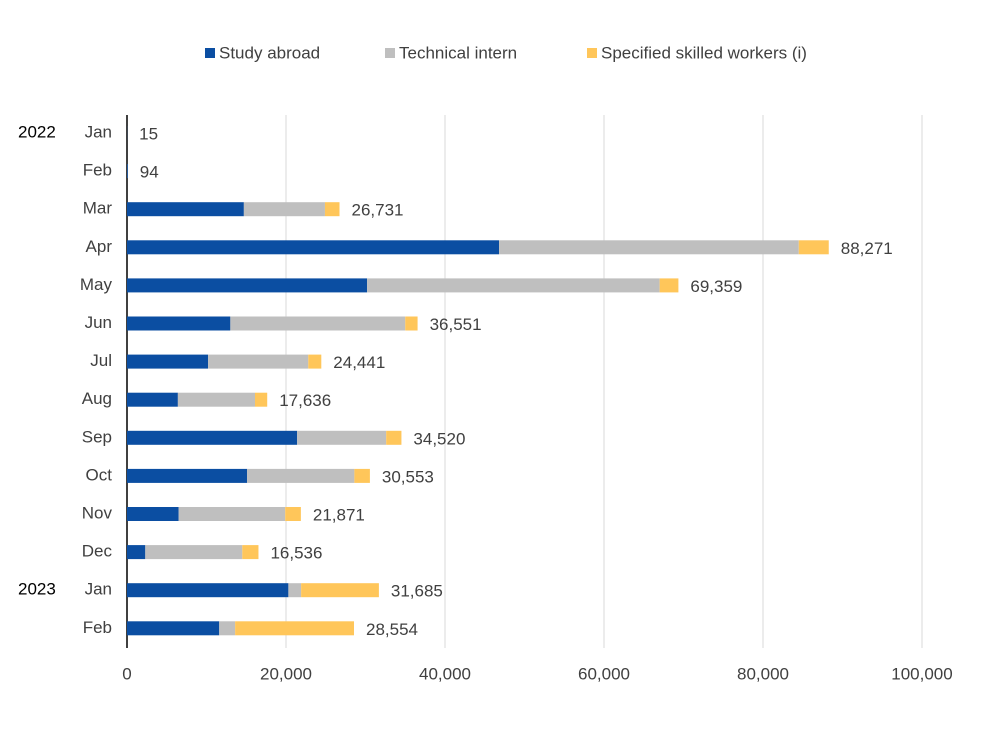  Describe the element at coordinates (445, 673) in the screenshot. I see `x-tick-label: 40,000` at that location.